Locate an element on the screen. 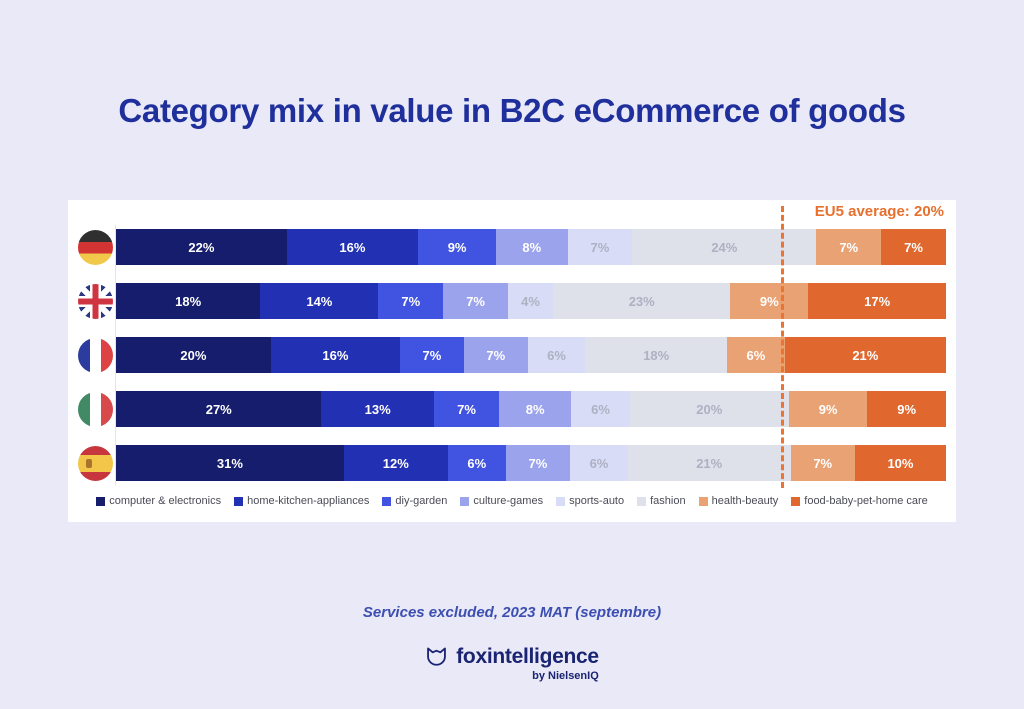  segment-value-label: 27% is located at coordinates (218, 409).